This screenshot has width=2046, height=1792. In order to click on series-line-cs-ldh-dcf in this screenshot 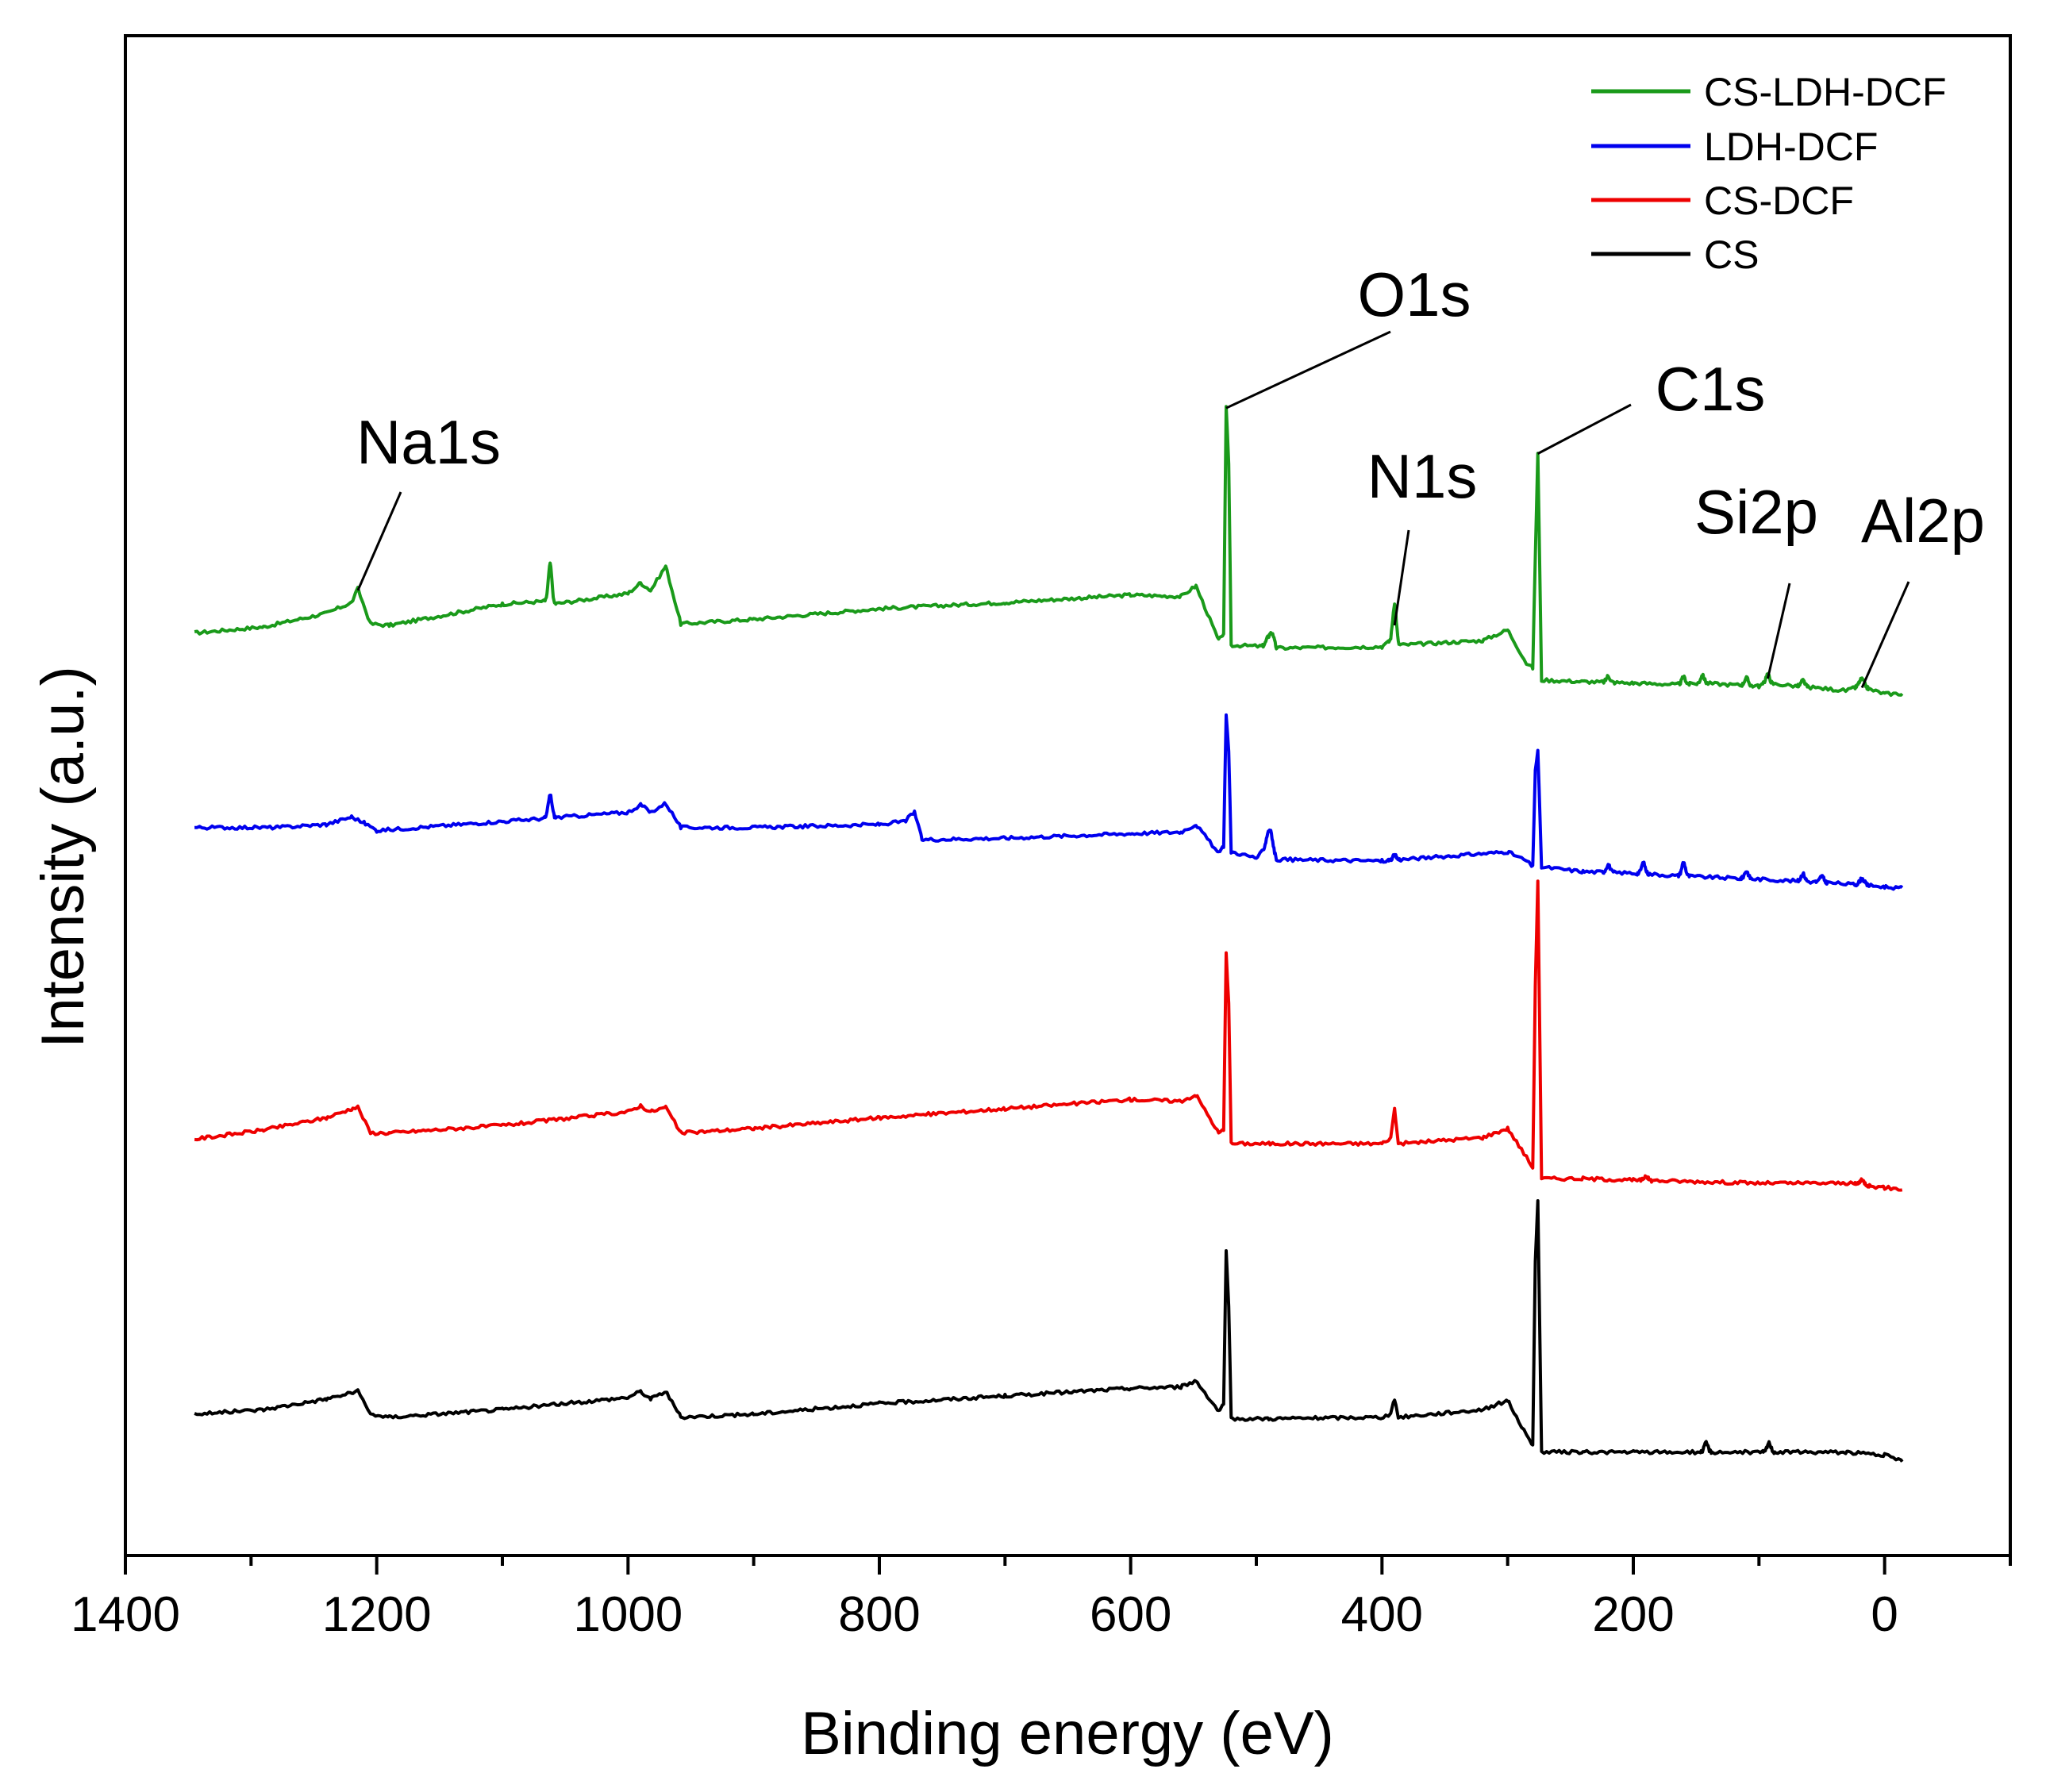, I will do `click(1049, 551)`.